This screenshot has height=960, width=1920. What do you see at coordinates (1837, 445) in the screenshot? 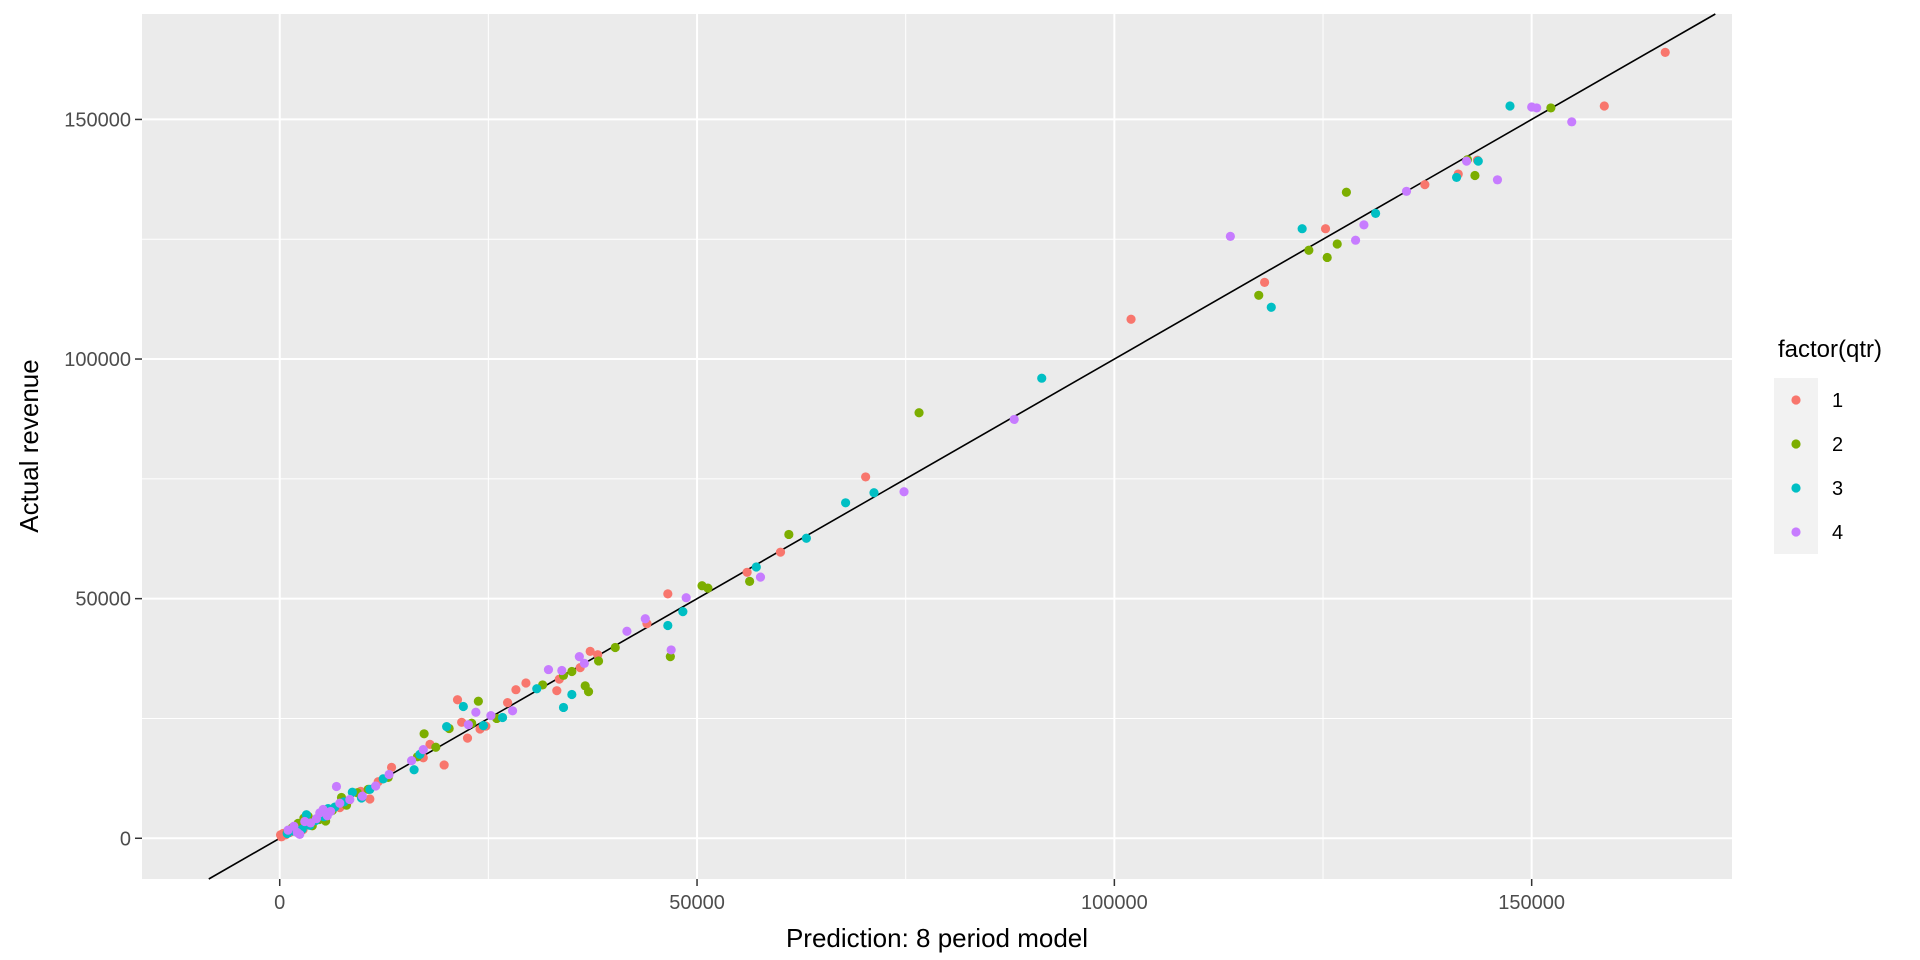
I see `legend-label: 2` at bounding box center [1837, 445].